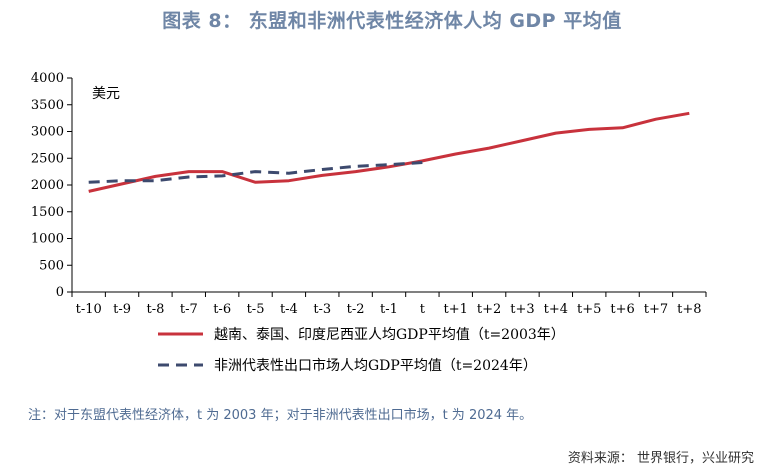 The width and height of the screenshot is (784, 472). I want to click on series-line-asean, so click(389, 152).